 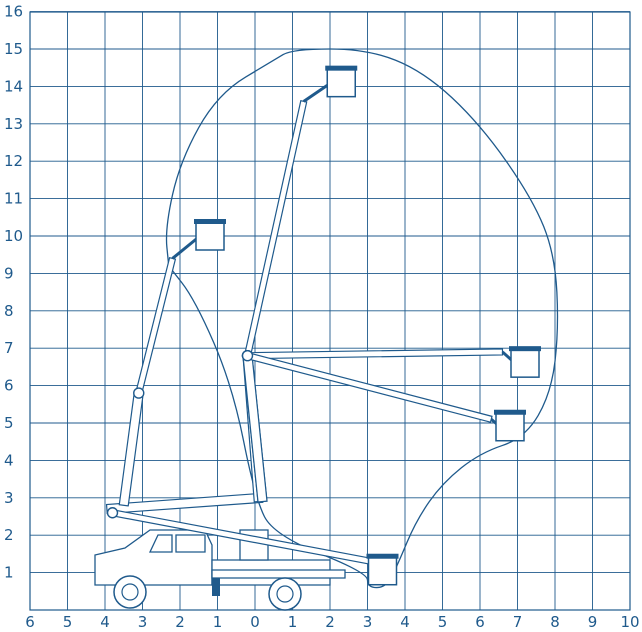 I want to click on y-tick-label: 7, so click(x=9, y=348).